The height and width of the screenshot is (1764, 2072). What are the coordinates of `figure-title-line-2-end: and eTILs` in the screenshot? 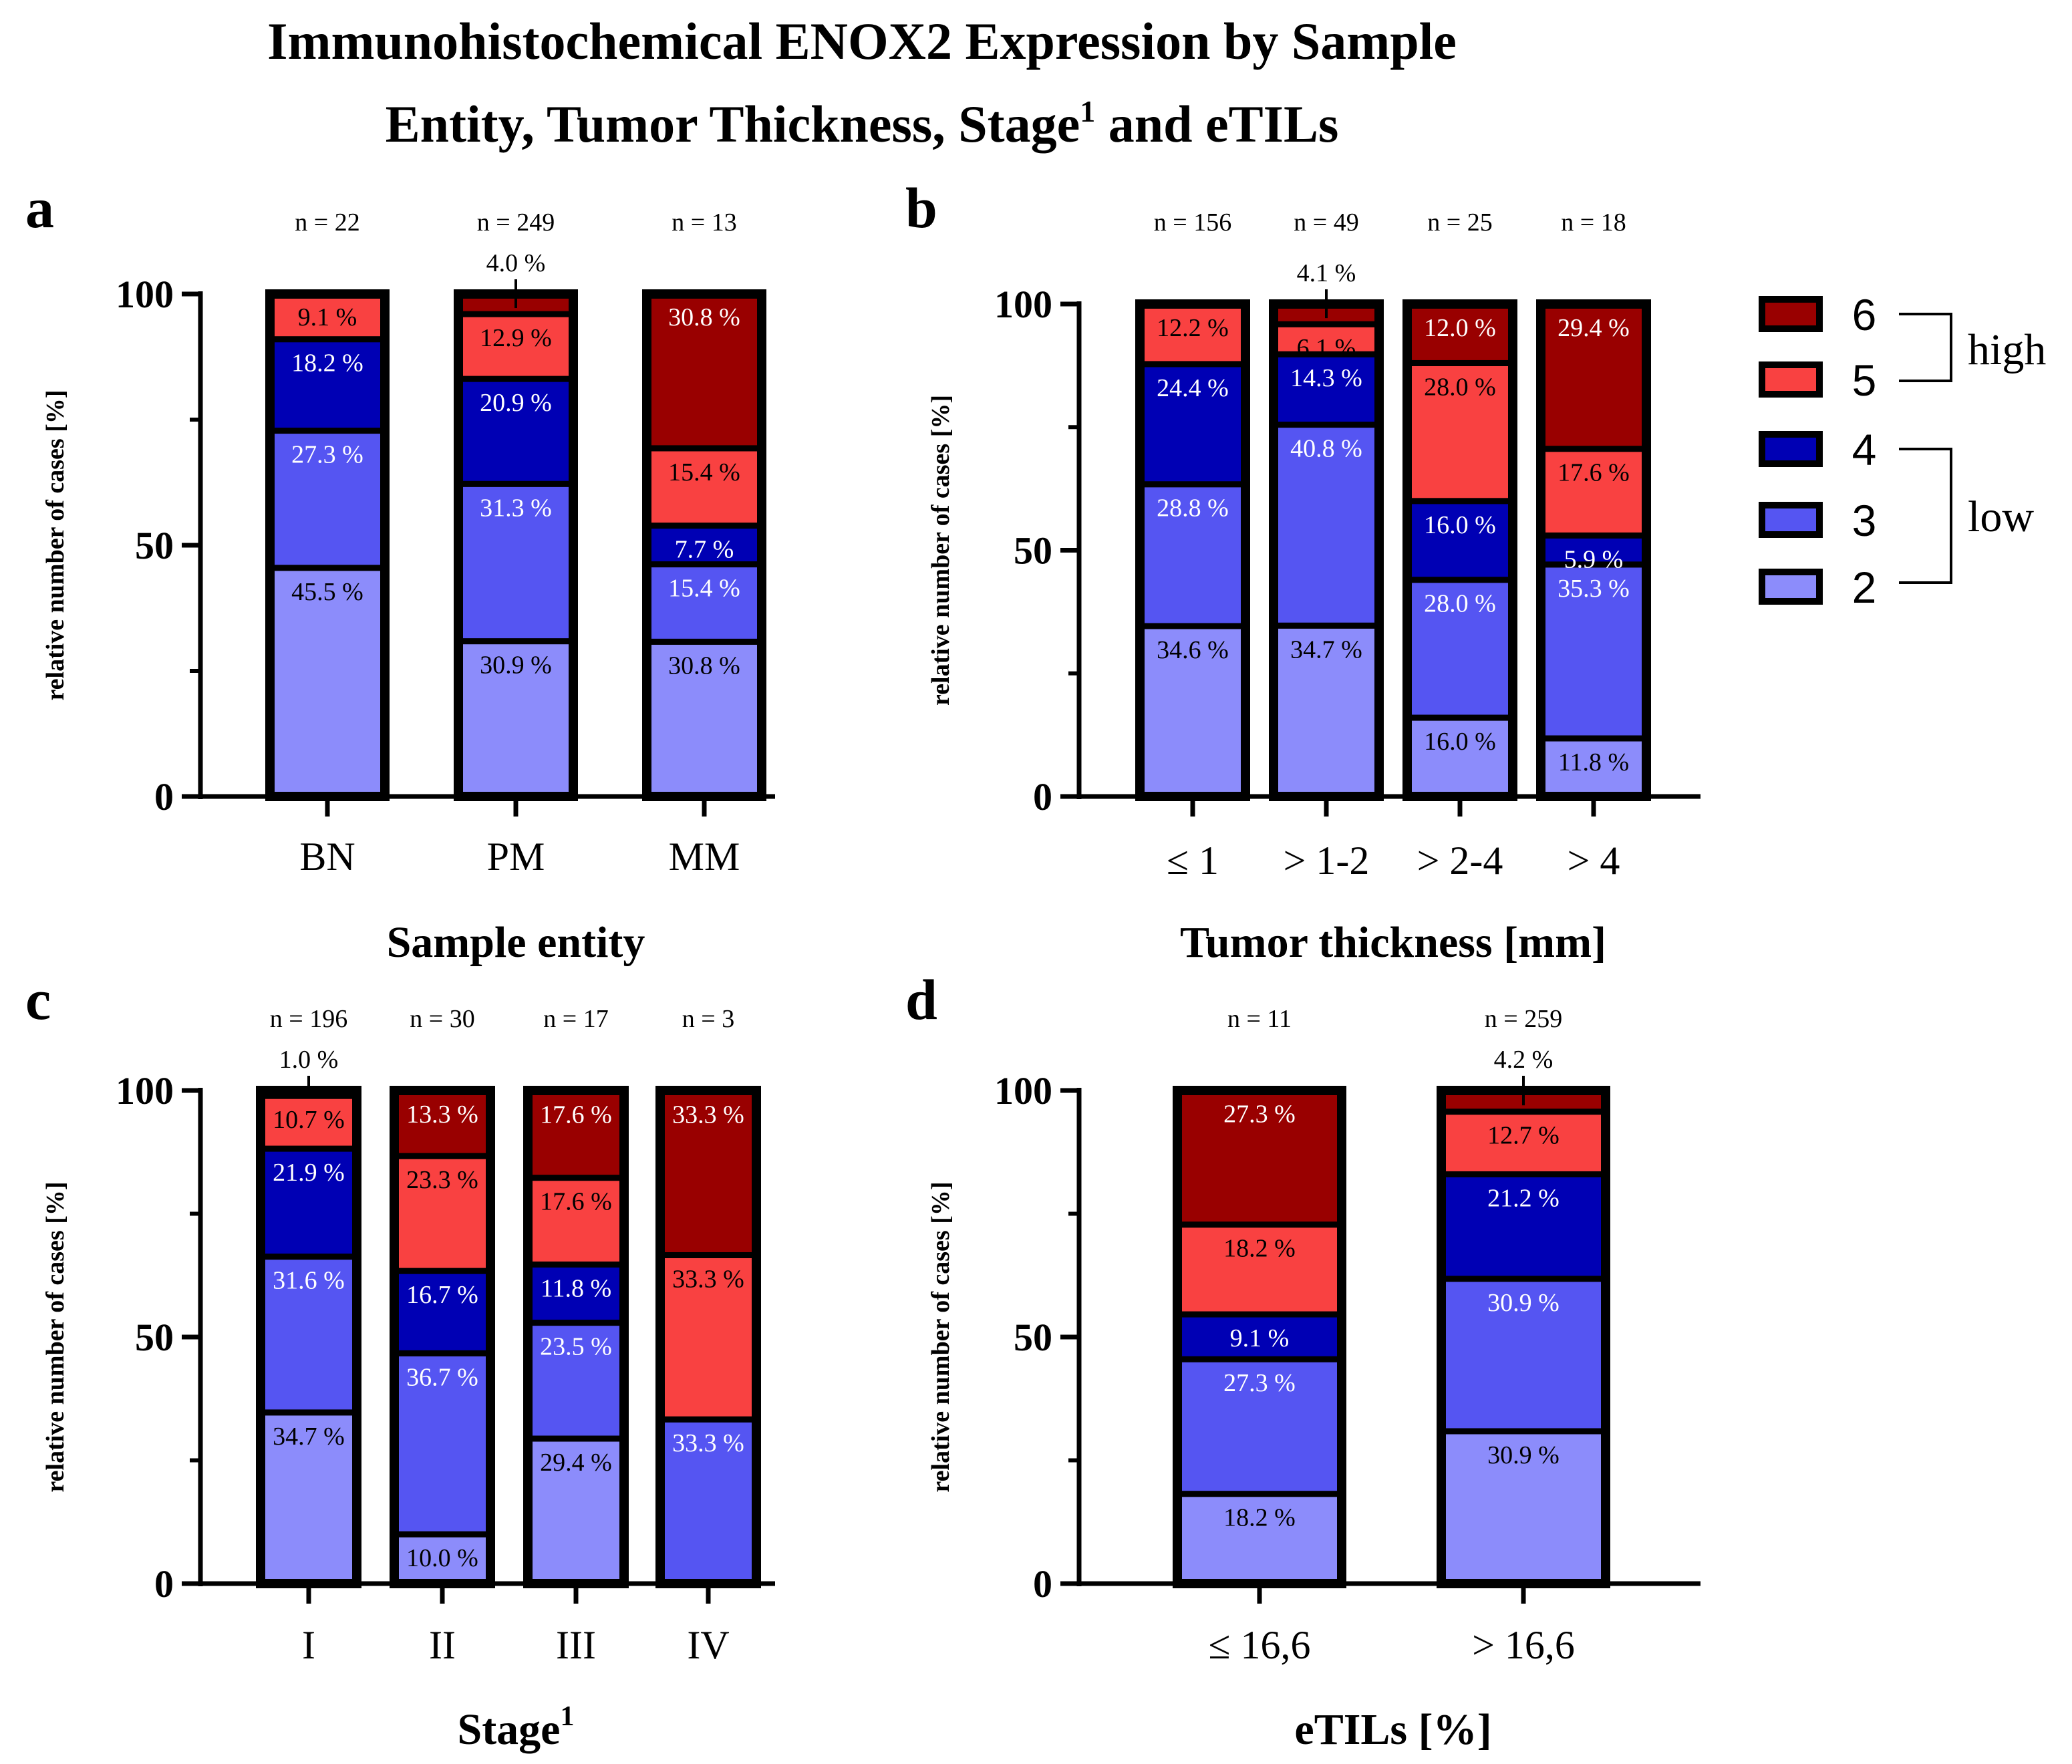 It's located at (1216, 124).